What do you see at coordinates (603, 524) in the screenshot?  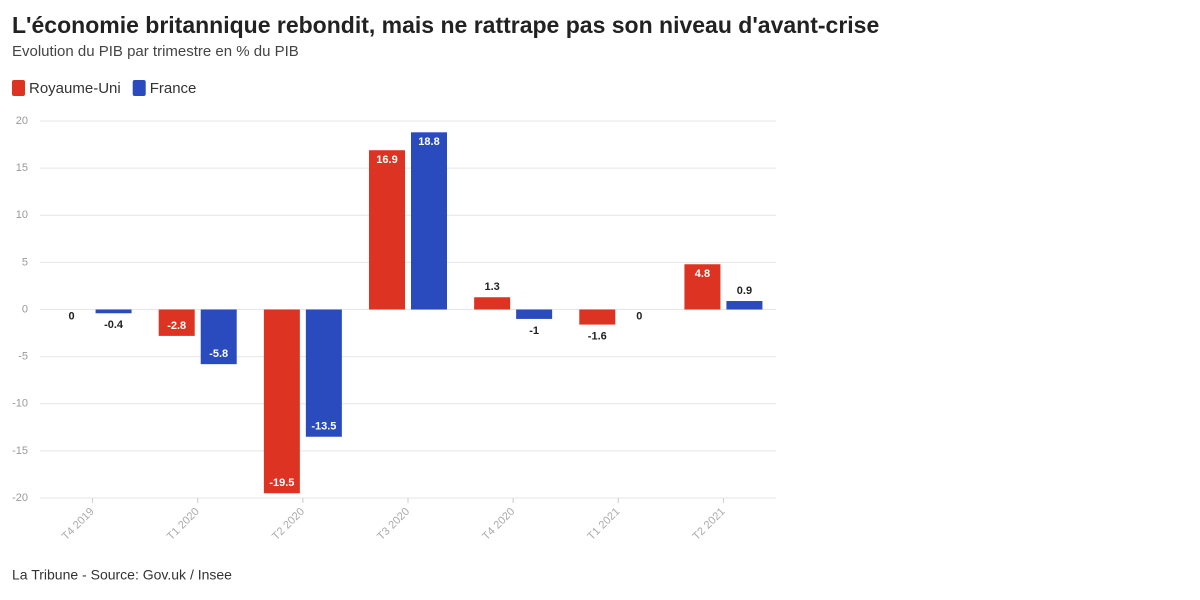 I see `x-tick-label: T1 2021` at bounding box center [603, 524].